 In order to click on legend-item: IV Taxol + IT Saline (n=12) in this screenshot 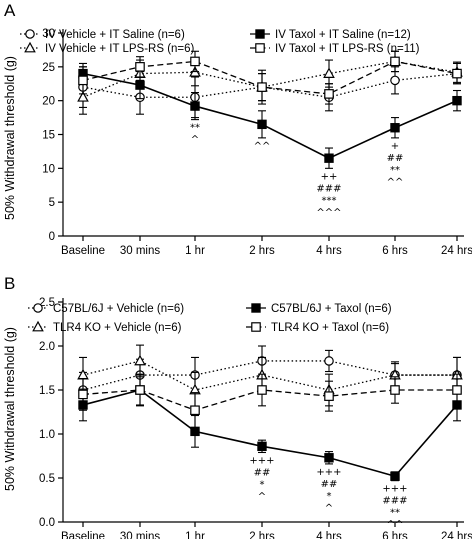, I will do `click(330, 35)`.